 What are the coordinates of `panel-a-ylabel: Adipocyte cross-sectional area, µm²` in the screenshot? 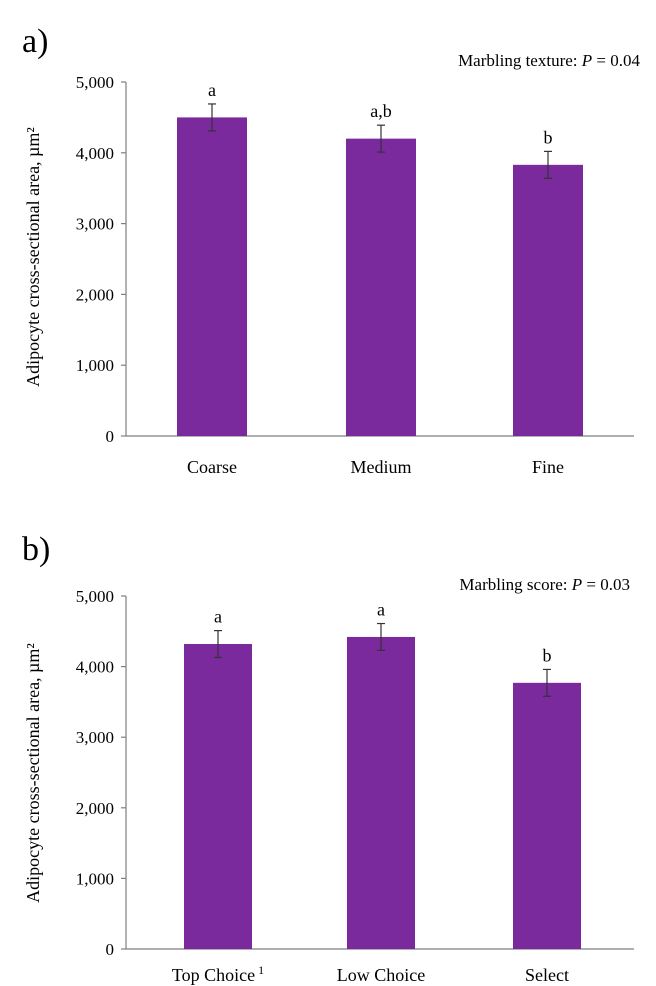 It's located at (33, 257).